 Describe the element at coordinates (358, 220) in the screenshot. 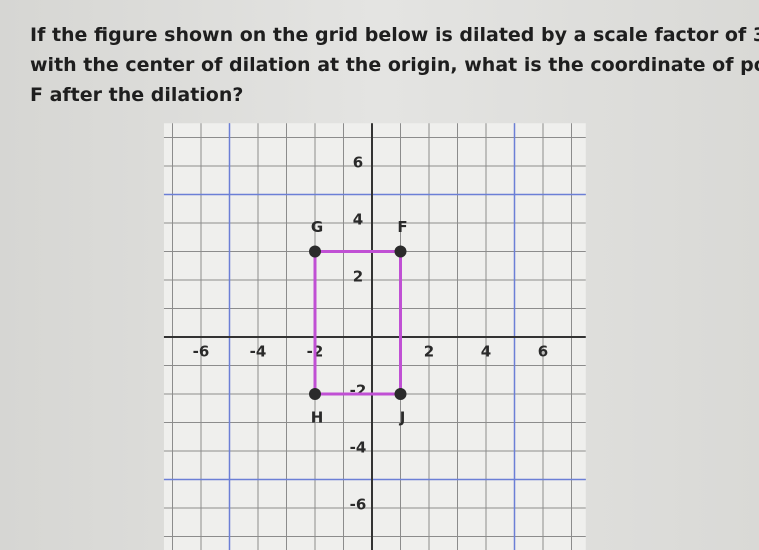

I see `y-tick-label: 4` at that location.